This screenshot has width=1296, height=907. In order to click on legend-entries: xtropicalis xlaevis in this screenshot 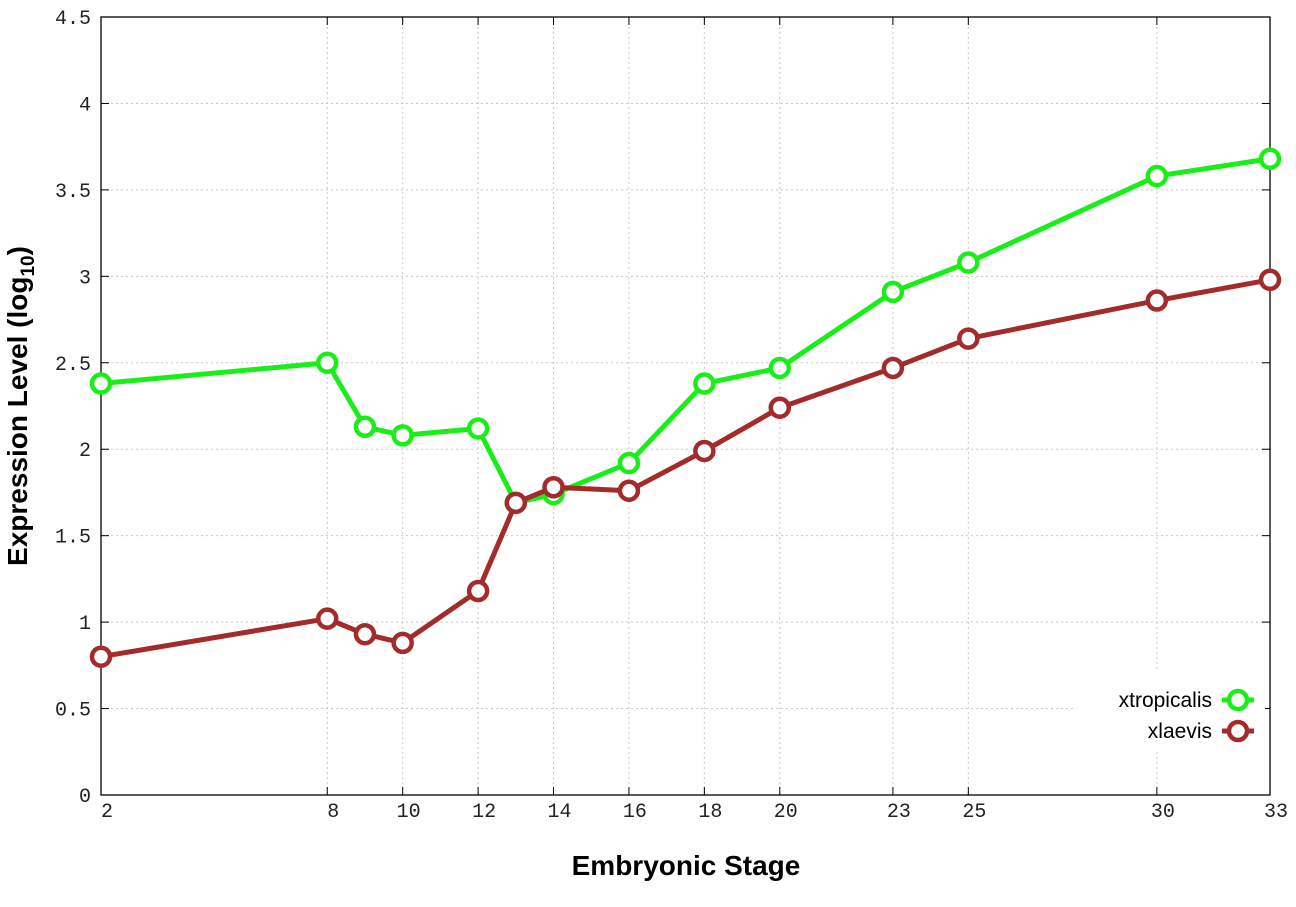, I will do `click(1186, 715)`.